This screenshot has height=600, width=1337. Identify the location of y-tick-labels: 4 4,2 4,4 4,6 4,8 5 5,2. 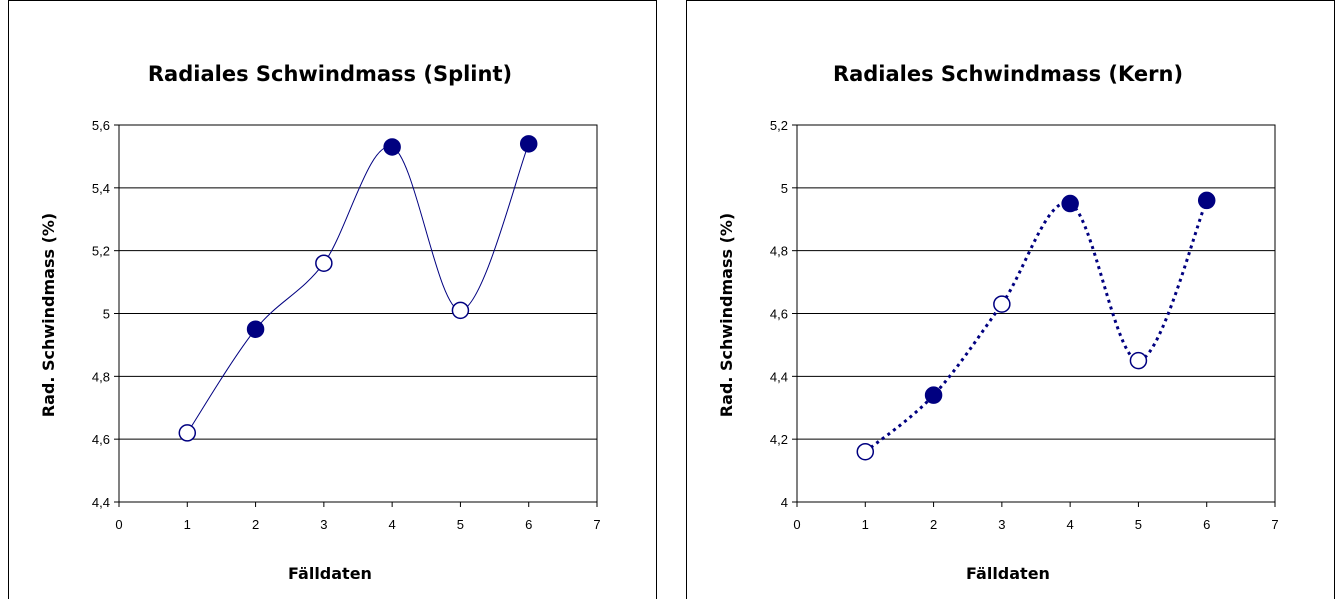
(779, 314).